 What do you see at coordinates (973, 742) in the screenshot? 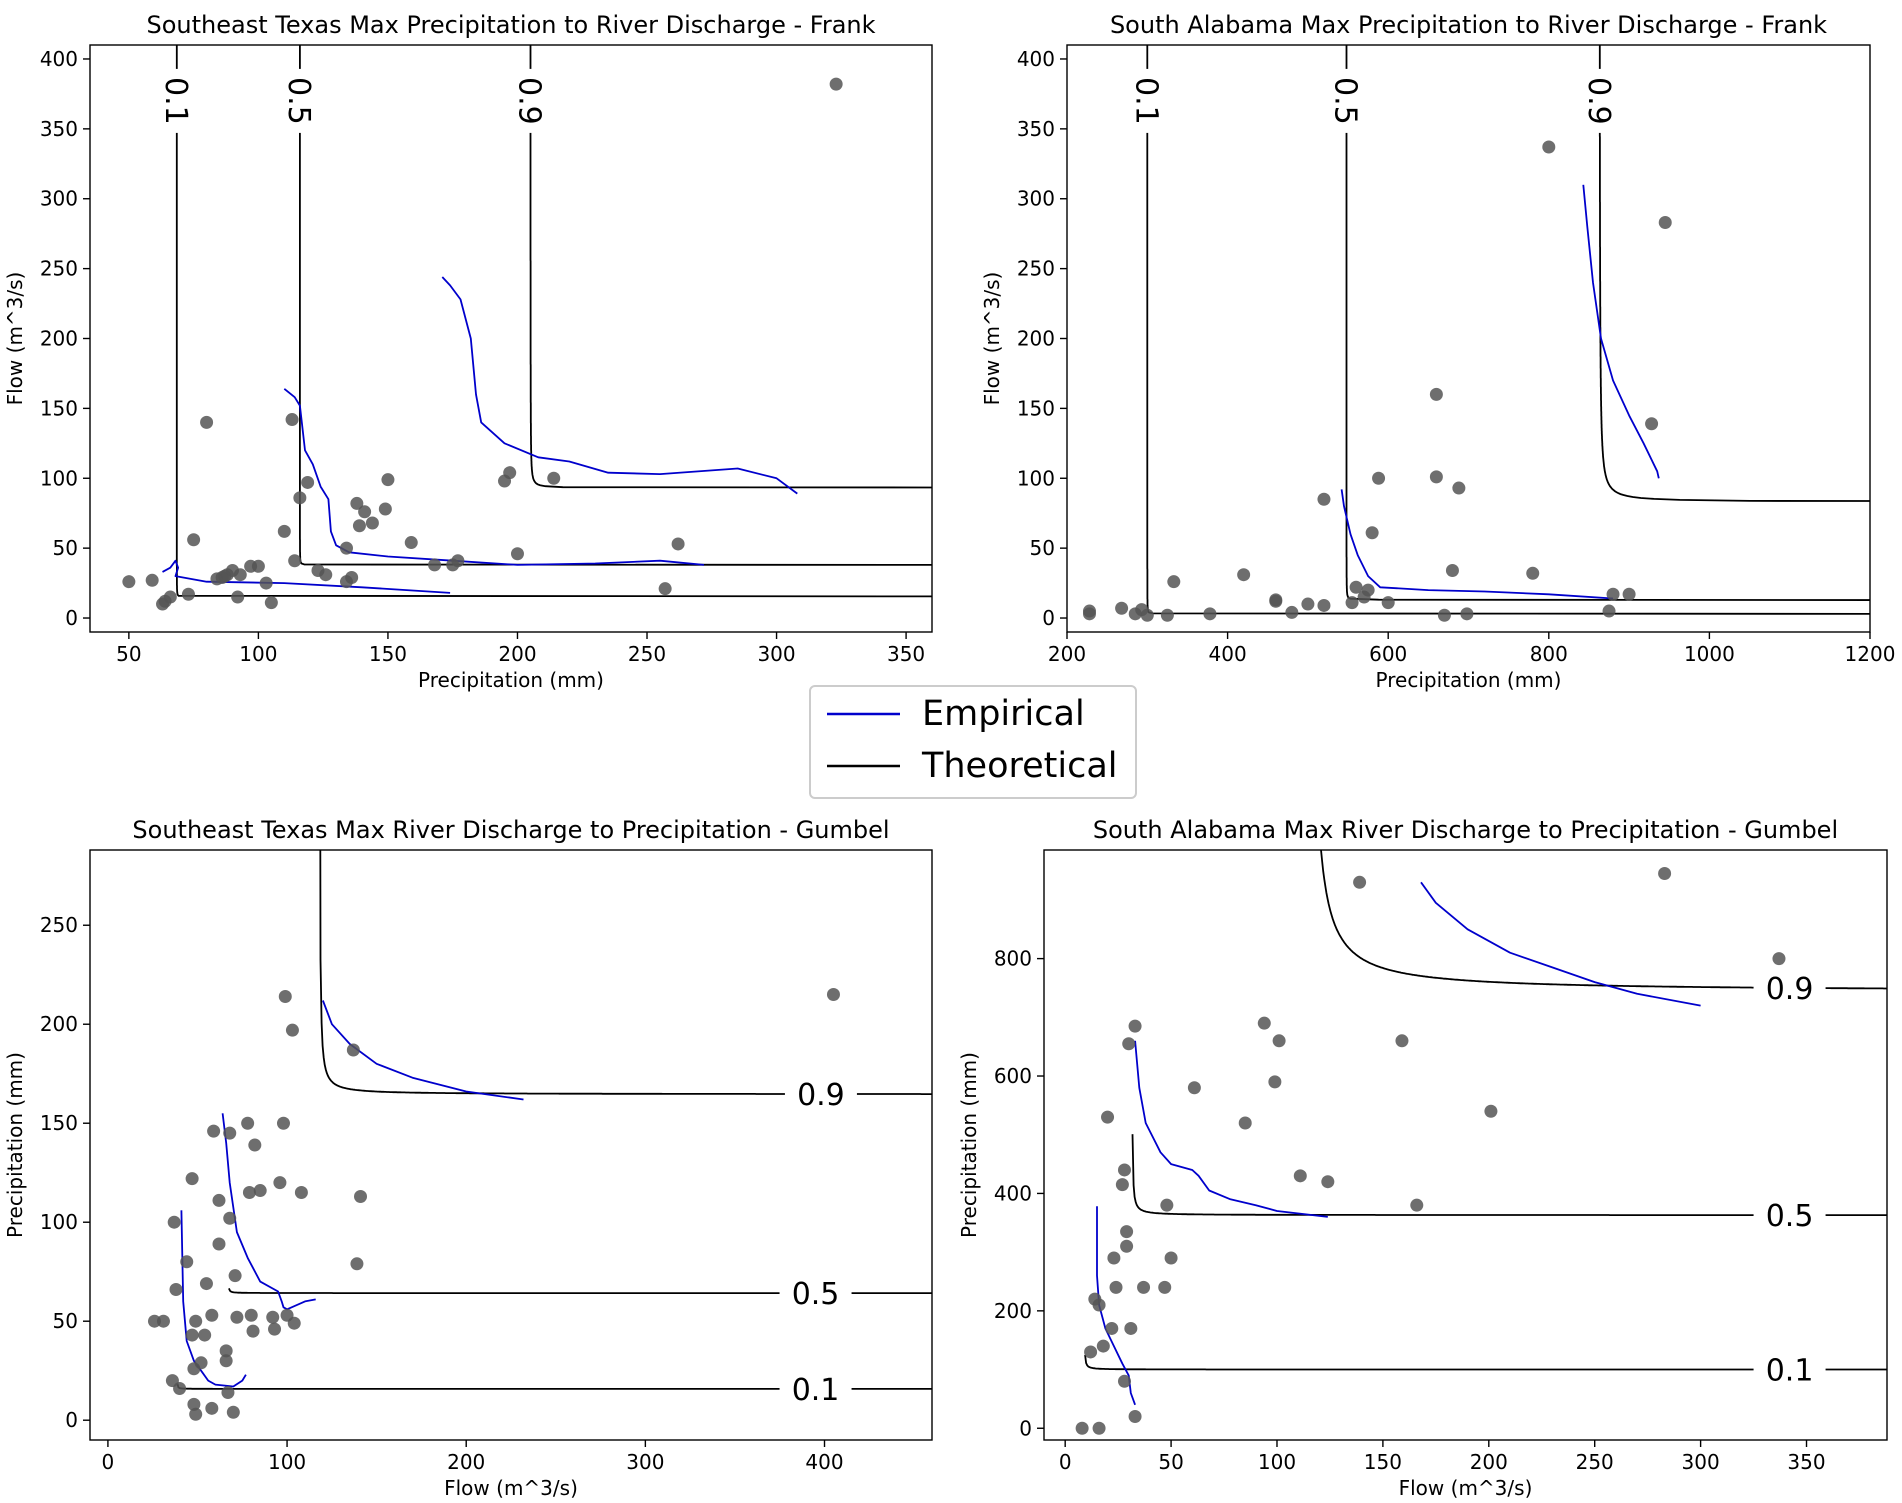
I see `legend: Empirical Theoretical` at bounding box center [973, 742].